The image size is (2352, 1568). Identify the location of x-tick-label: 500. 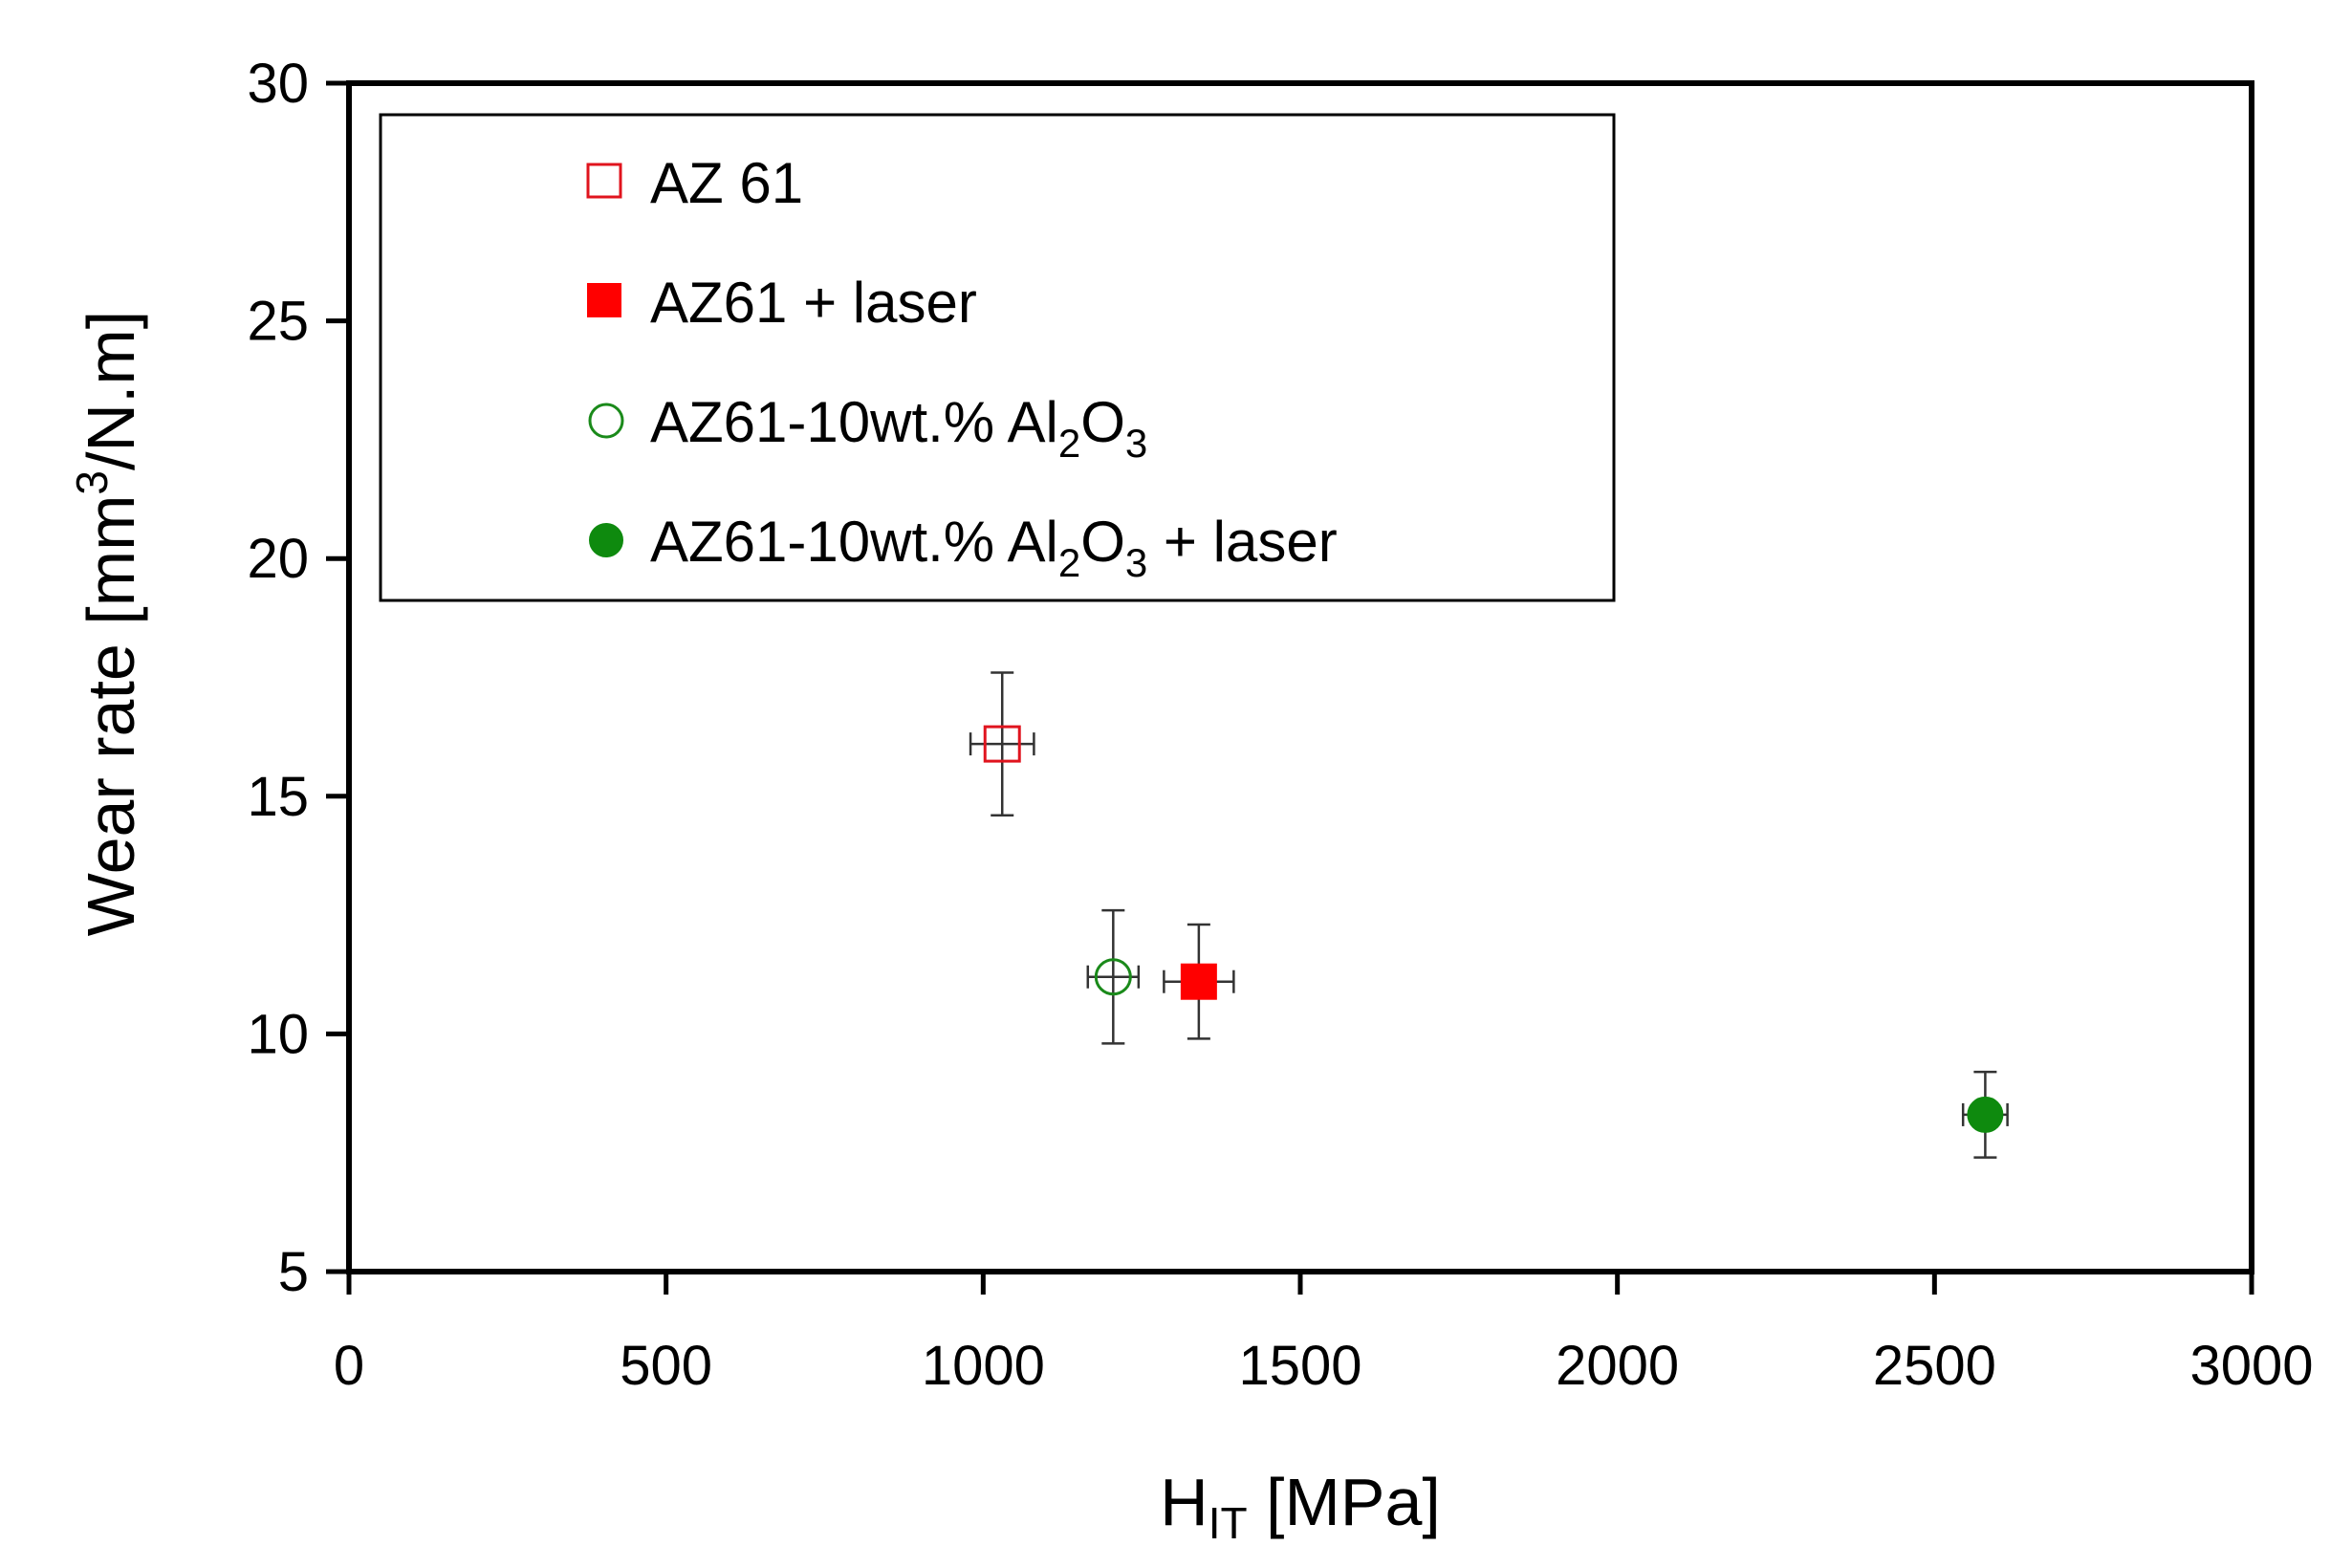
(666, 1366).